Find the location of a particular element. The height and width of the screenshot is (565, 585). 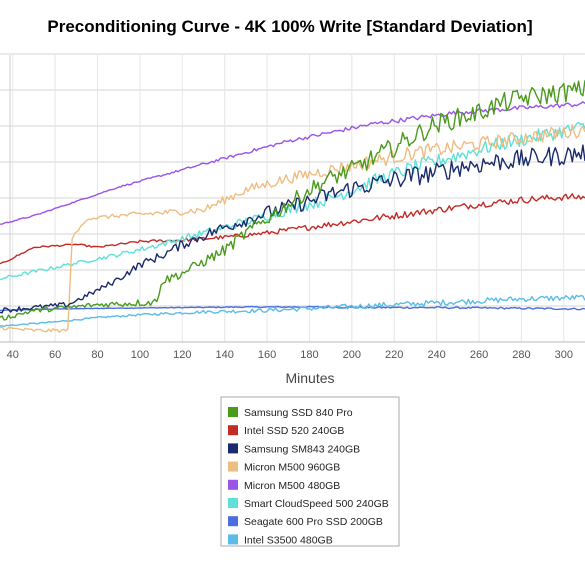

x-tick-labels: 40 60 80 100 120 140 160 180 200 220 240 260 280 300 is located at coordinates (290, 355).